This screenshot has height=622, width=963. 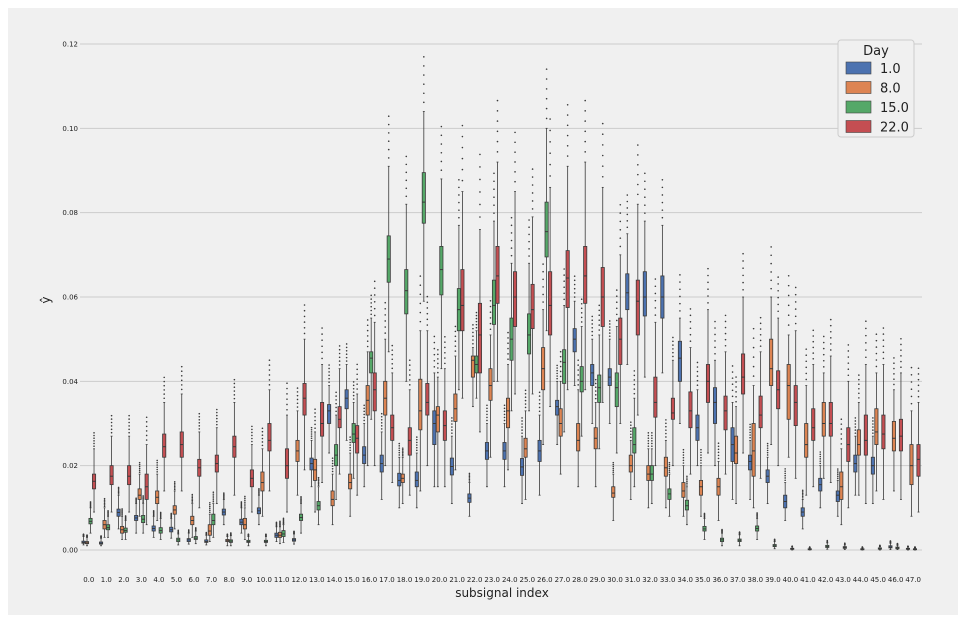 I want to click on legend-swatch-1.0, so click(x=858, y=68).